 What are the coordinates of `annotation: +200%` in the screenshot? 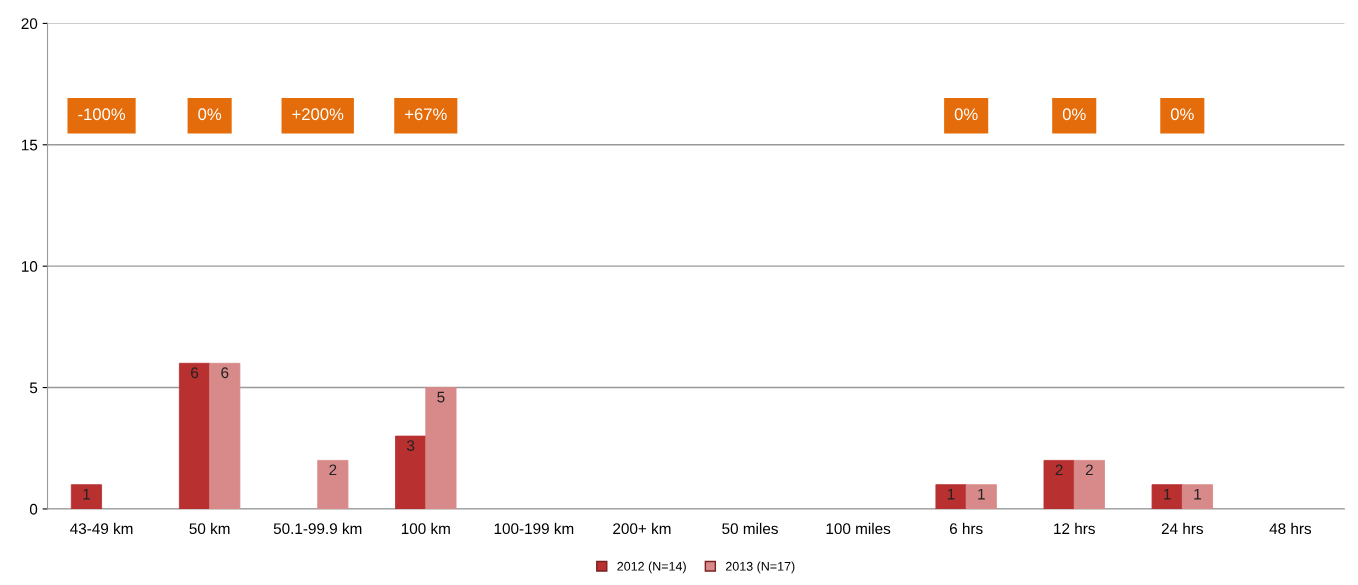 It's located at (318, 114).